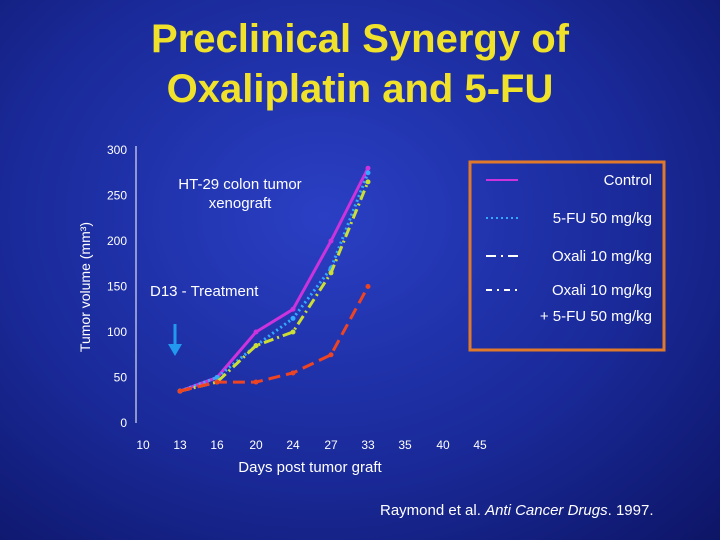 The height and width of the screenshot is (540, 720). Describe the element at coordinates (143, 445) in the screenshot. I see `x-tick-label: 10` at that location.